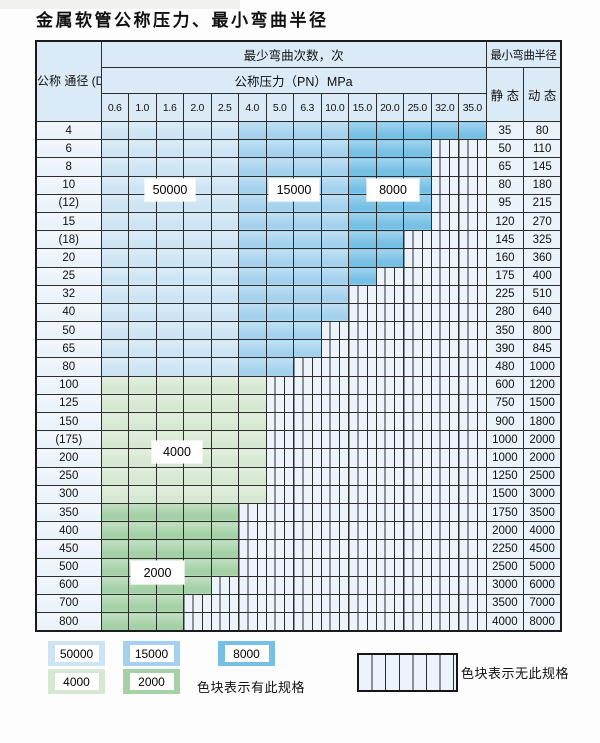 The height and width of the screenshot is (743, 600). I want to click on table-row: 125 750 1500, so click(298, 403).